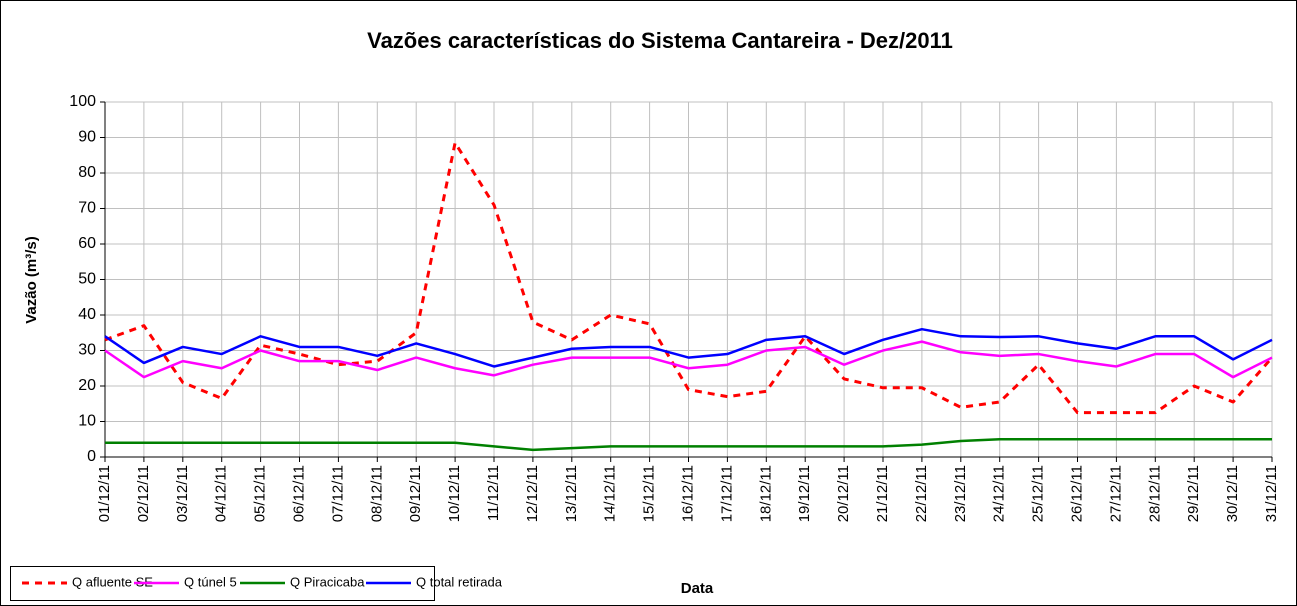 This screenshot has width=1297, height=606. What do you see at coordinates (1154, 493) in the screenshot?
I see `x-tick-label: 28/12/11` at bounding box center [1154, 493].